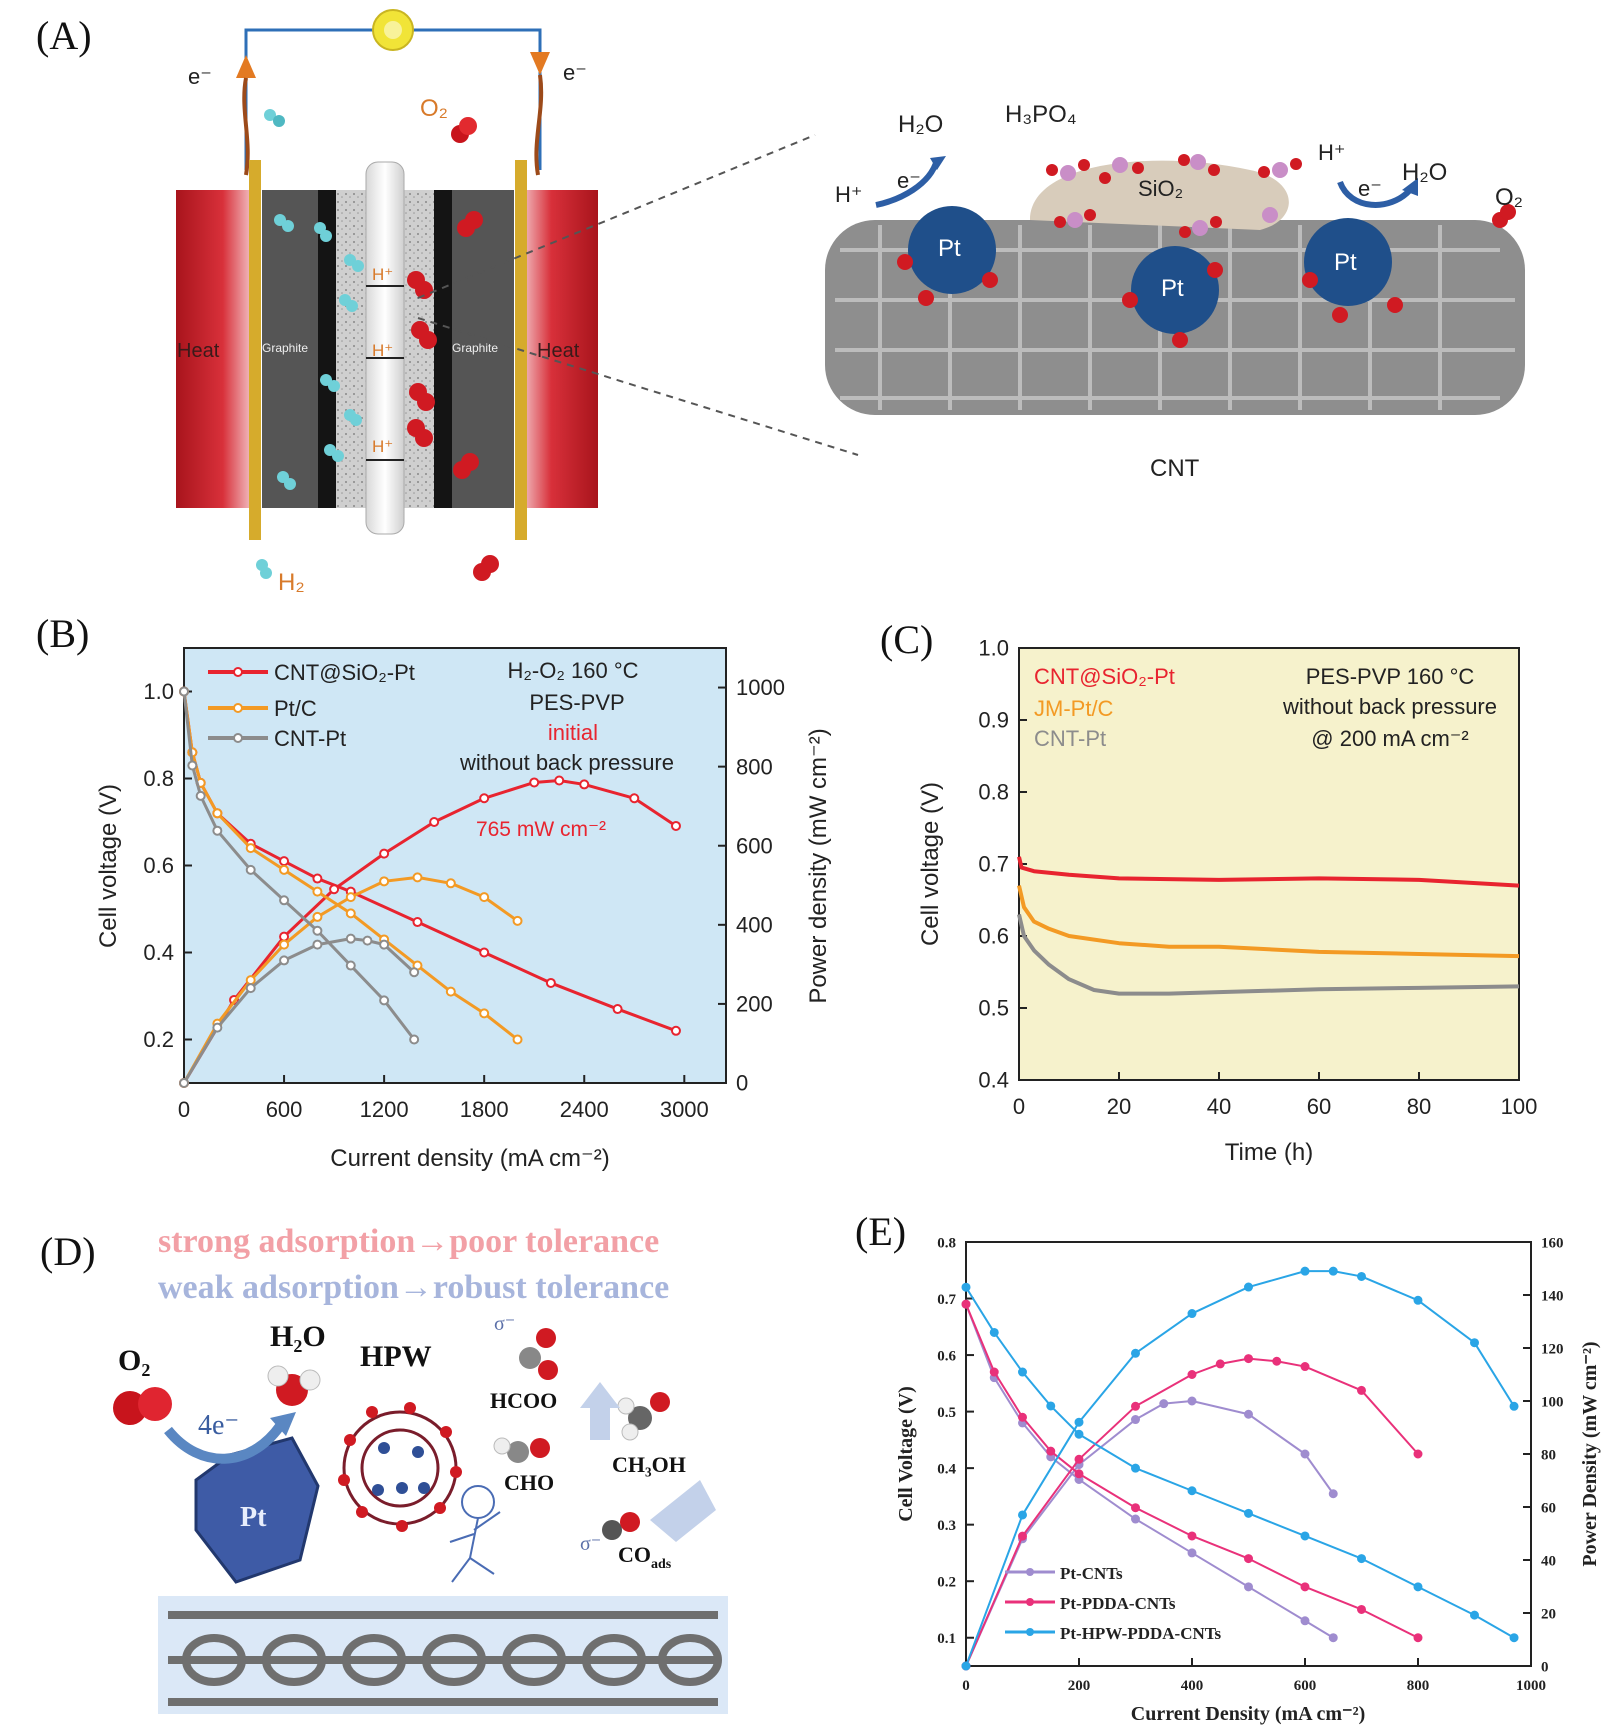 Image resolution: width=1611 pixels, height=1730 pixels. Describe the element at coordinates (1548, 1561) in the screenshot. I see `y2-tick-label: 40` at that location.